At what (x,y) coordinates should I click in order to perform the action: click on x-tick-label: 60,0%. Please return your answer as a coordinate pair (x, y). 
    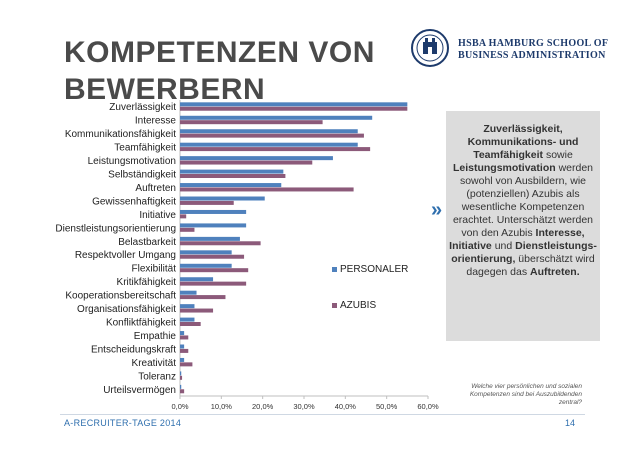
    Looking at the image, I should click on (428, 406).